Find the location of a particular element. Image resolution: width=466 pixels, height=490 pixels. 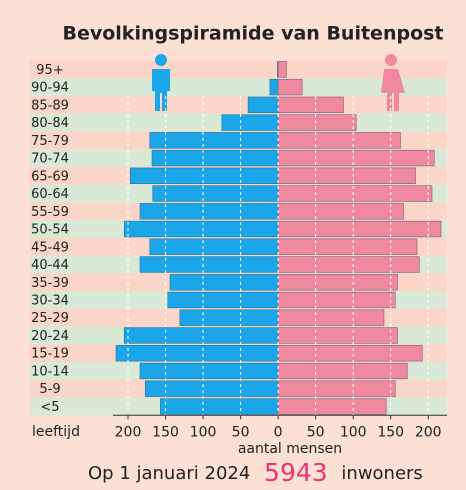

y-tick-label: 50-54 is located at coordinates (50, 230).